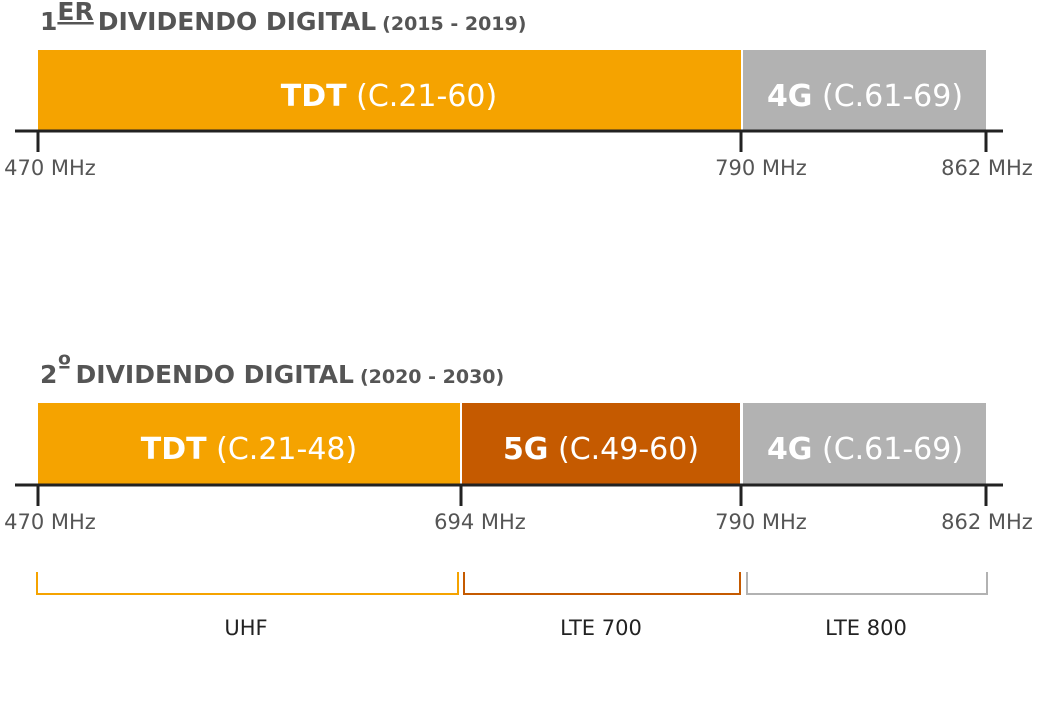 Image resolution: width=1055 pixels, height=704 pixels. What do you see at coordinates (64, 364) in the screenshot?
I see `title-sup: º` at bounding box center [64, 364].